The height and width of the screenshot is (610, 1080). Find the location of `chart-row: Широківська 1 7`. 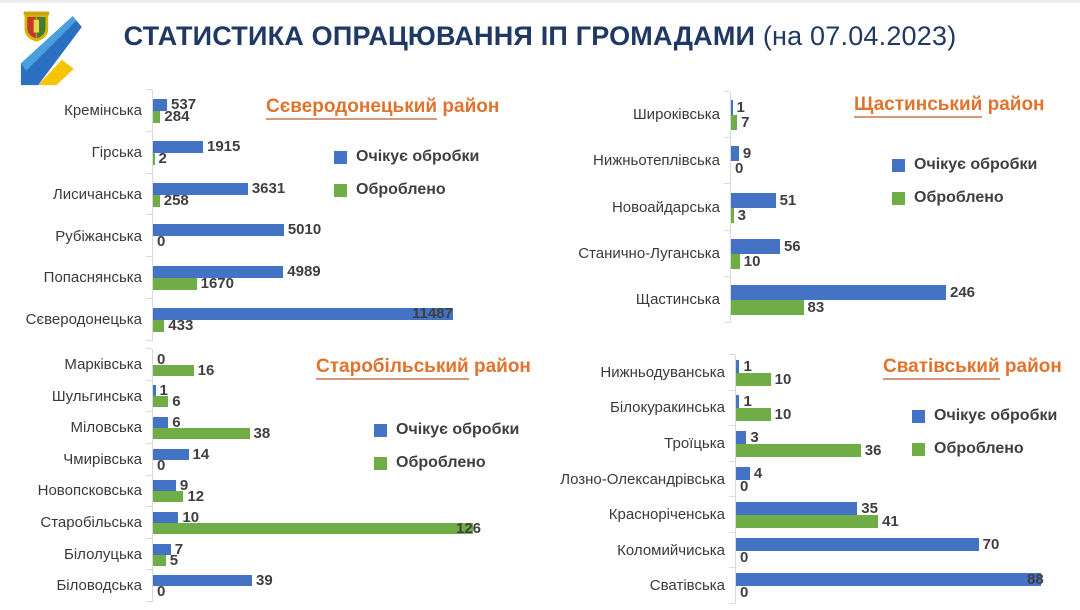

chart-row: Широківська 1 7 is located at coordinates (810, 114).